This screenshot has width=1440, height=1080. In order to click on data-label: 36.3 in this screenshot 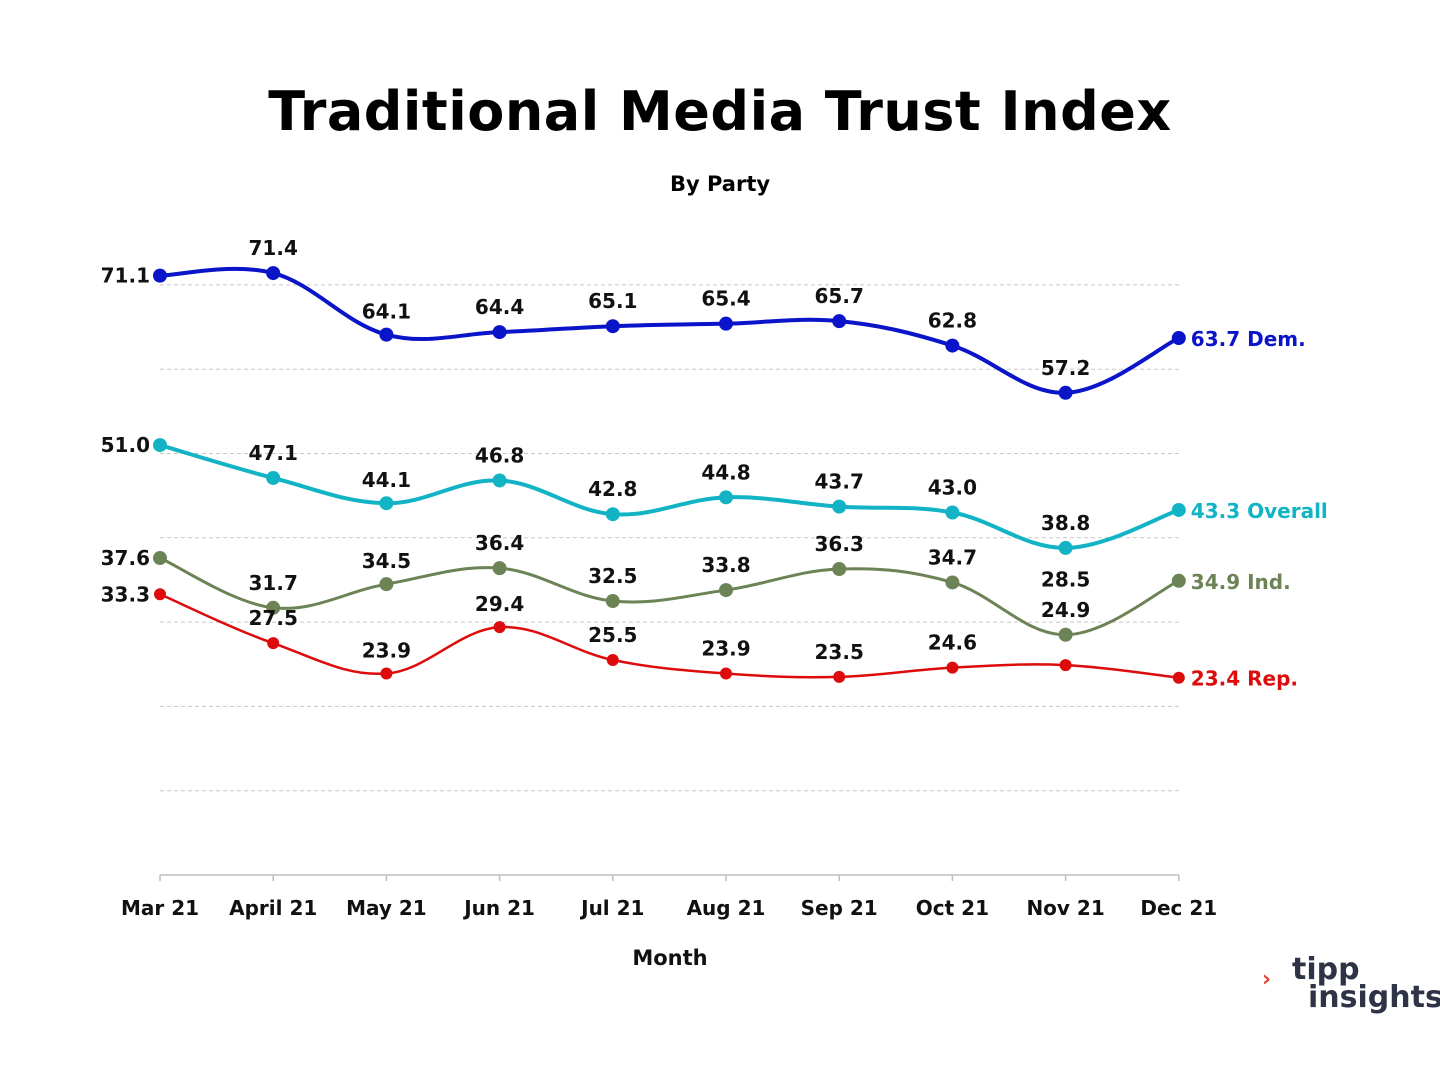, I will do `click(839, 544)`.